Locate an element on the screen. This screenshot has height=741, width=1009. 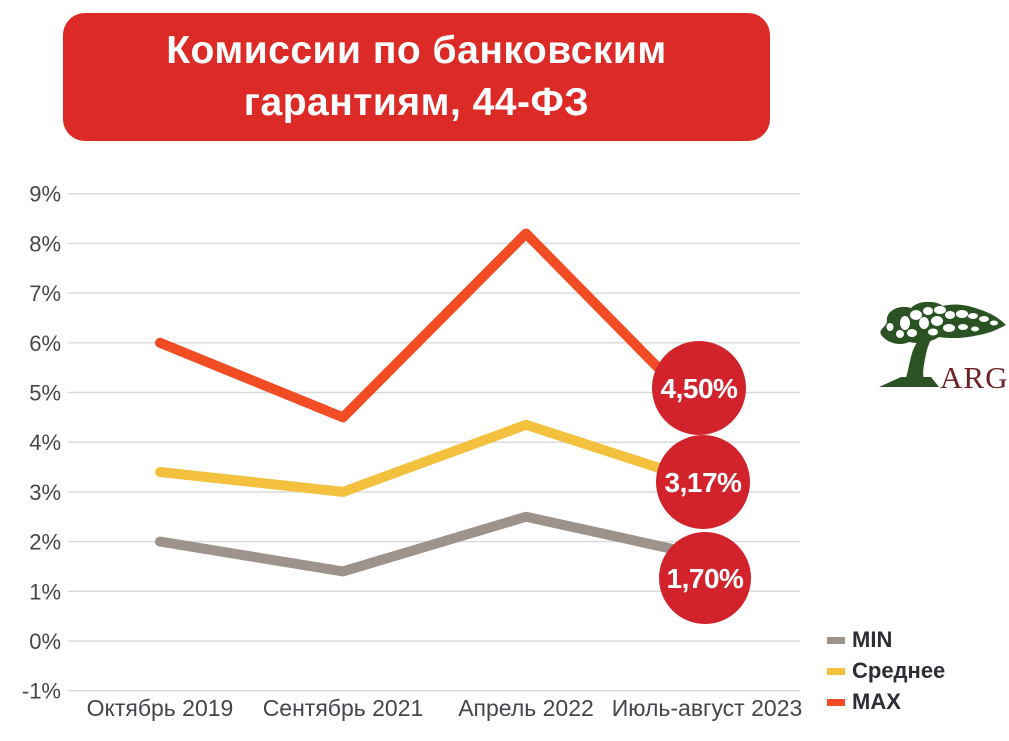
y-axis-label: 1% is located at coordinates (45, 591).